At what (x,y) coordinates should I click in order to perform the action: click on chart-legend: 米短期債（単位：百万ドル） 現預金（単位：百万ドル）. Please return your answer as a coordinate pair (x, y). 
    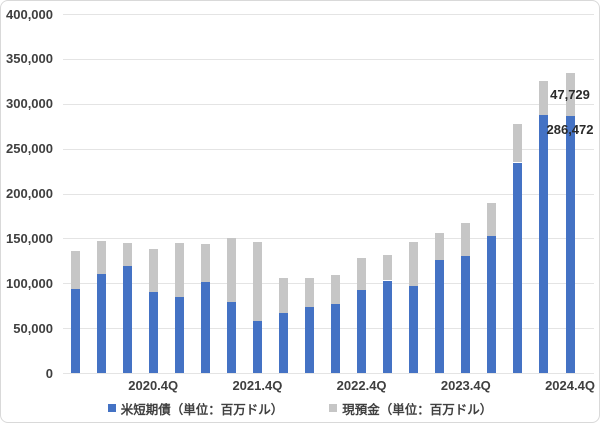
    Looking at the image, I should click on (300, 408).